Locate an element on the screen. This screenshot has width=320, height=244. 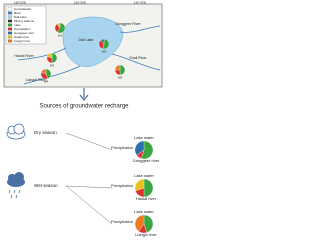
lake is located at coordinates (92, 42).